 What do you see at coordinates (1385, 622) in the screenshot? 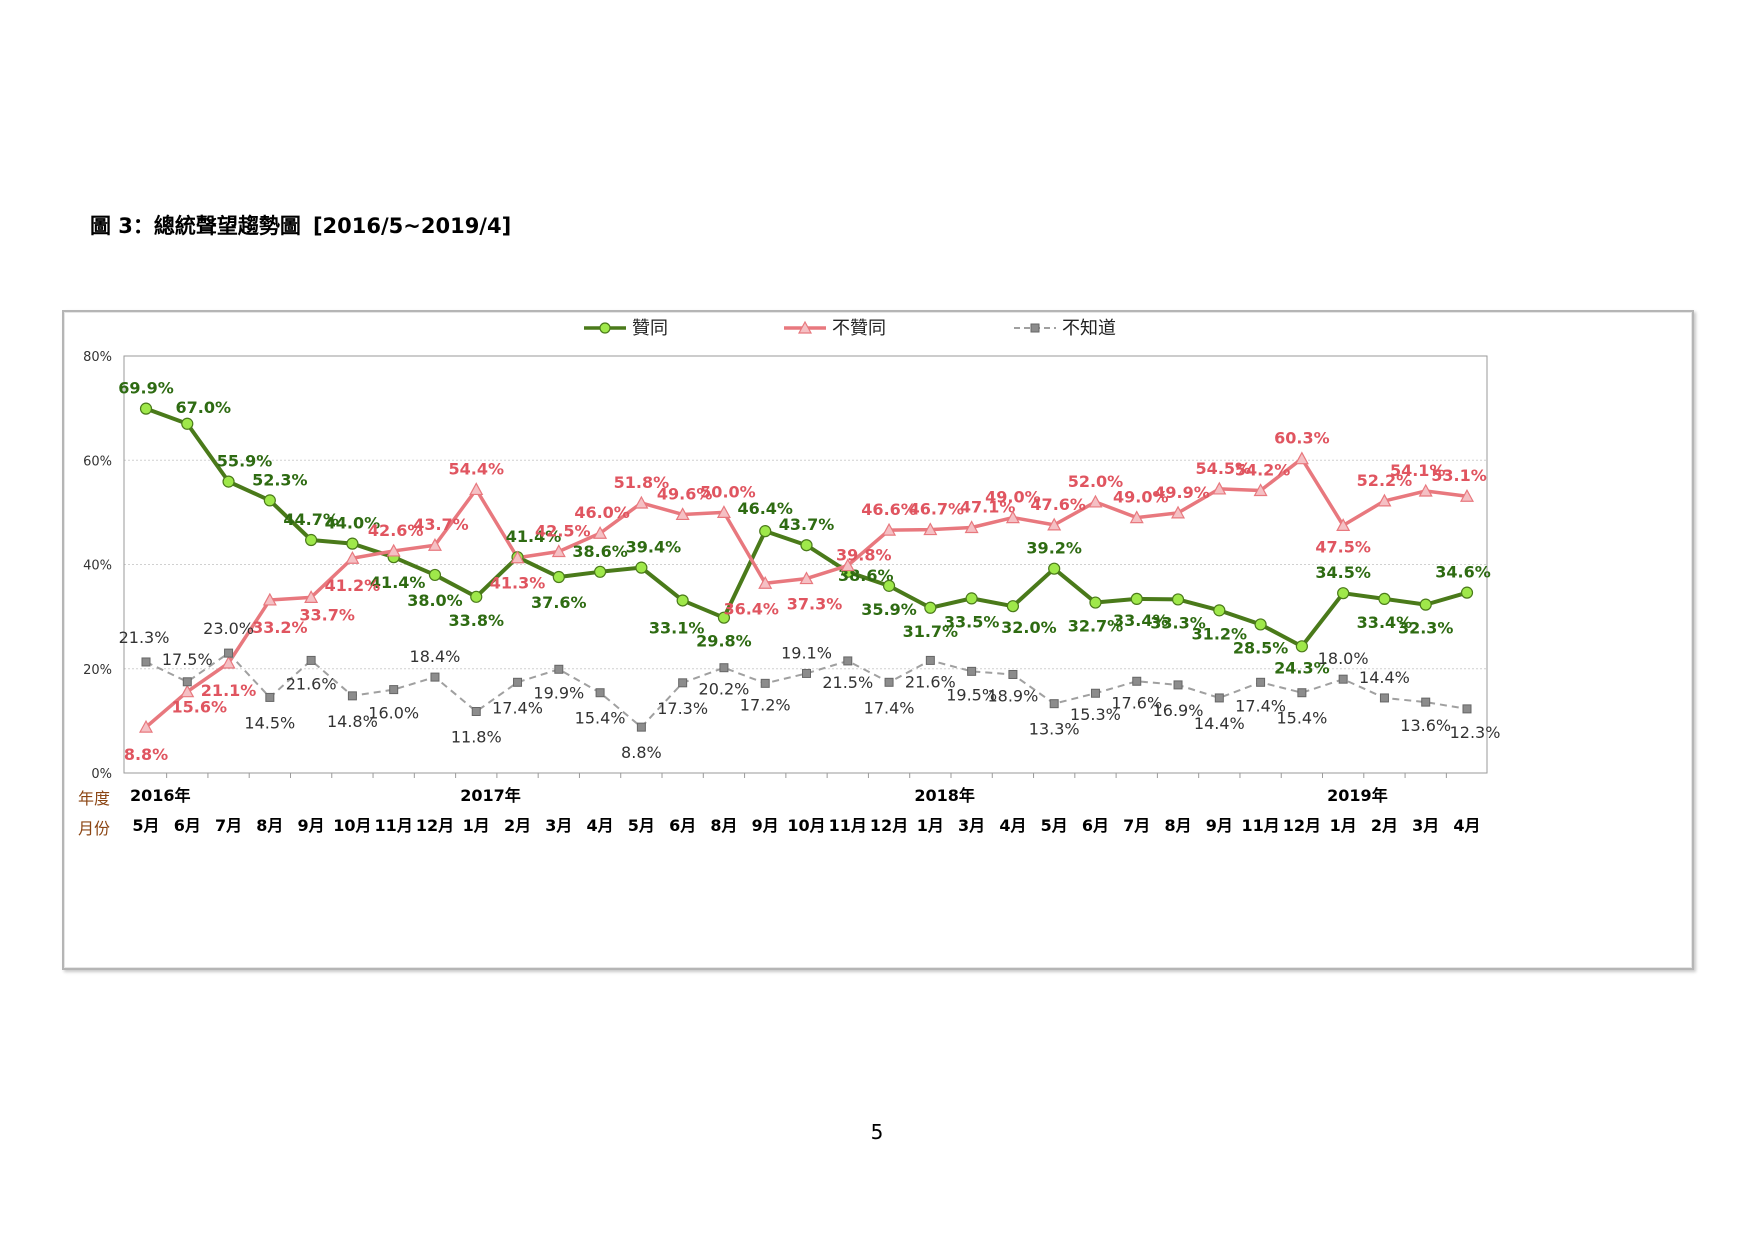
I see `data-label: 33.4%` at bounding box center [1385, 622].